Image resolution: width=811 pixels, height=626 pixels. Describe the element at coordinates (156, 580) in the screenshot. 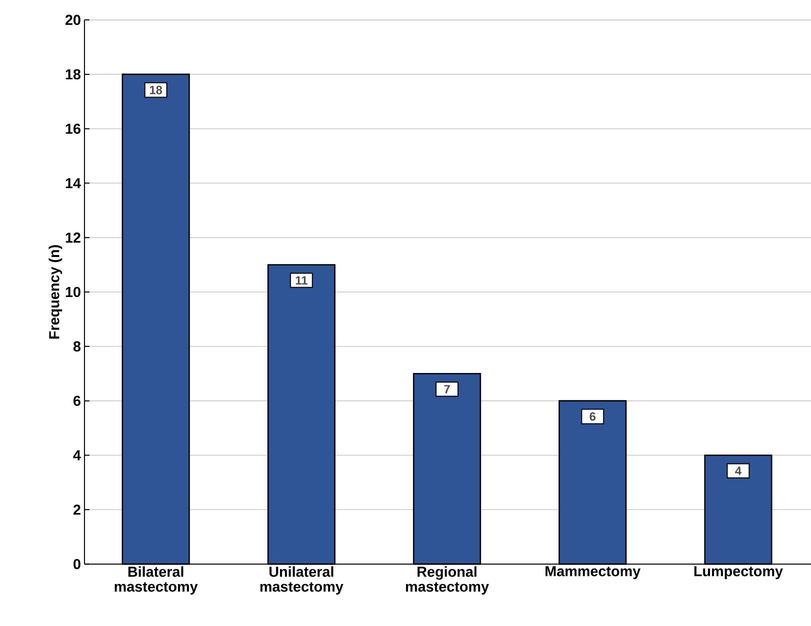

I see `x-tick-label: Bilateral mastectomy` at that location.